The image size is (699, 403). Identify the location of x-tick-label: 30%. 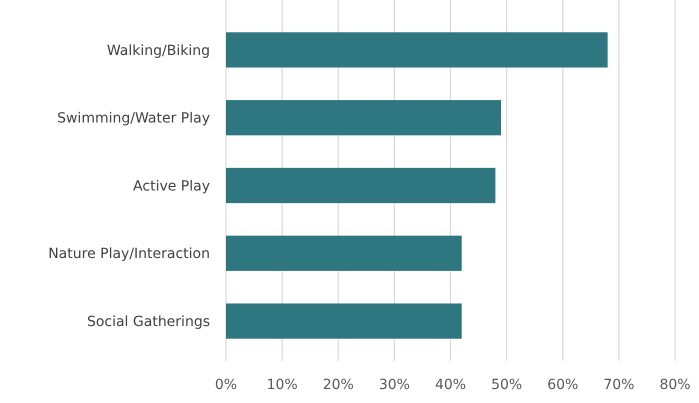
(394, 385).